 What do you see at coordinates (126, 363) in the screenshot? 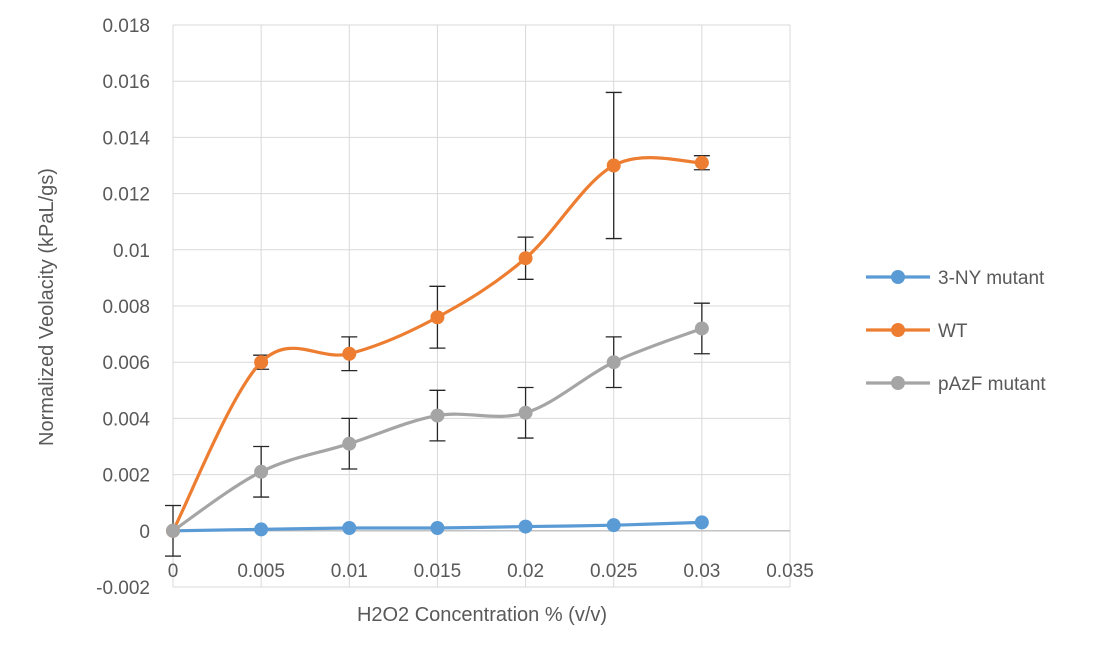
I see `y-tick-label: 0.006` at bounding box center [126, 363].